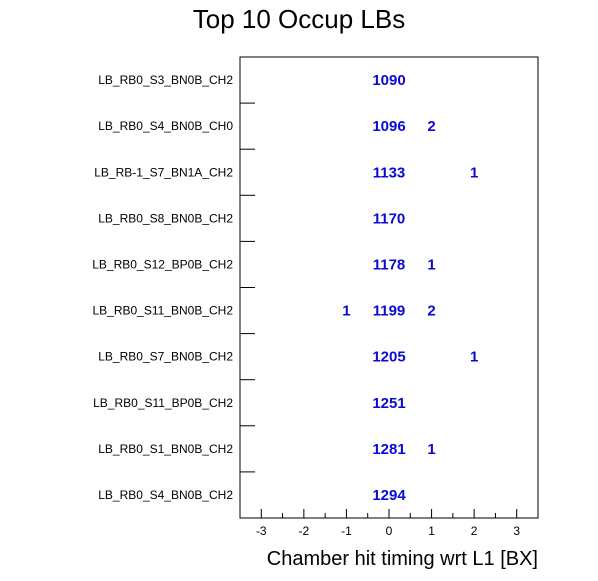 Image resolution: width=598 pixels, height=581 pixels. Describe the element at coordinates (165, 357) in the screenshot. I see `row-label: LB_RB0_S7_BN0B_CH2` at that location.